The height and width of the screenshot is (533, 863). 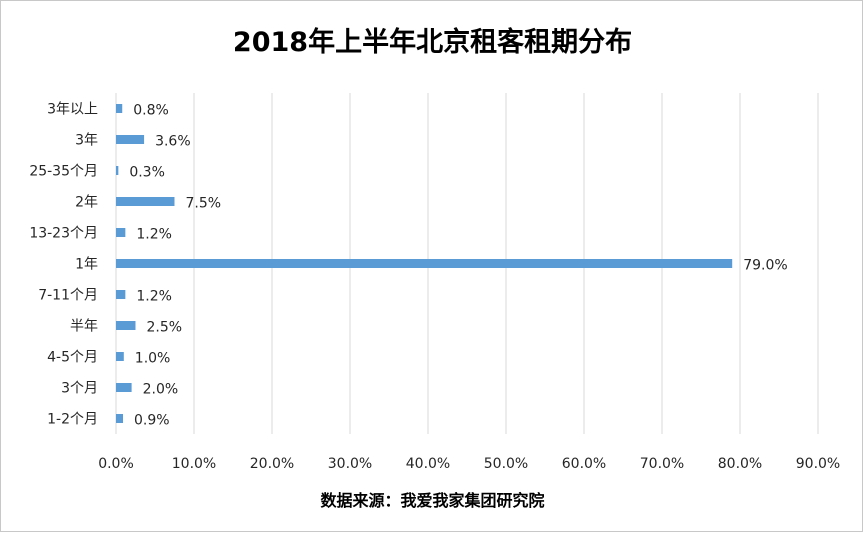 I want to click on x-tick-label: 60.0%, so click(x=584, y=464).